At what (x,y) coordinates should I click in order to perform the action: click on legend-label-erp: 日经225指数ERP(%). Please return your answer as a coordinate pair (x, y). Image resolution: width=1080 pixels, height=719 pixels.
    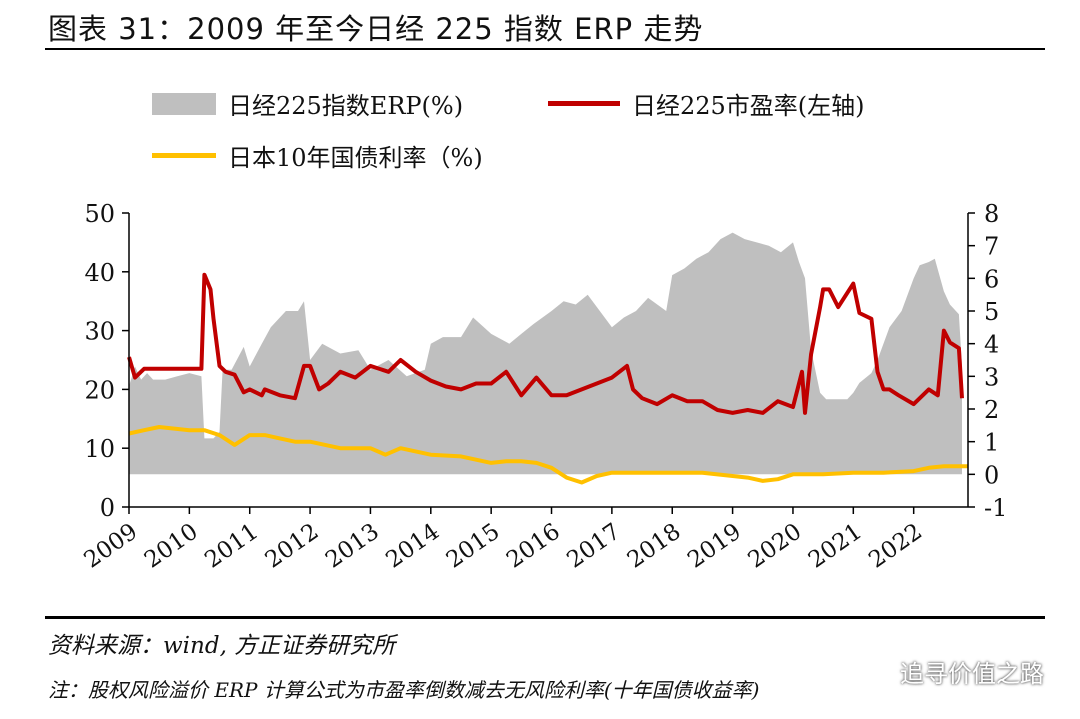
    Looking at the image, I should click on (346, 106).